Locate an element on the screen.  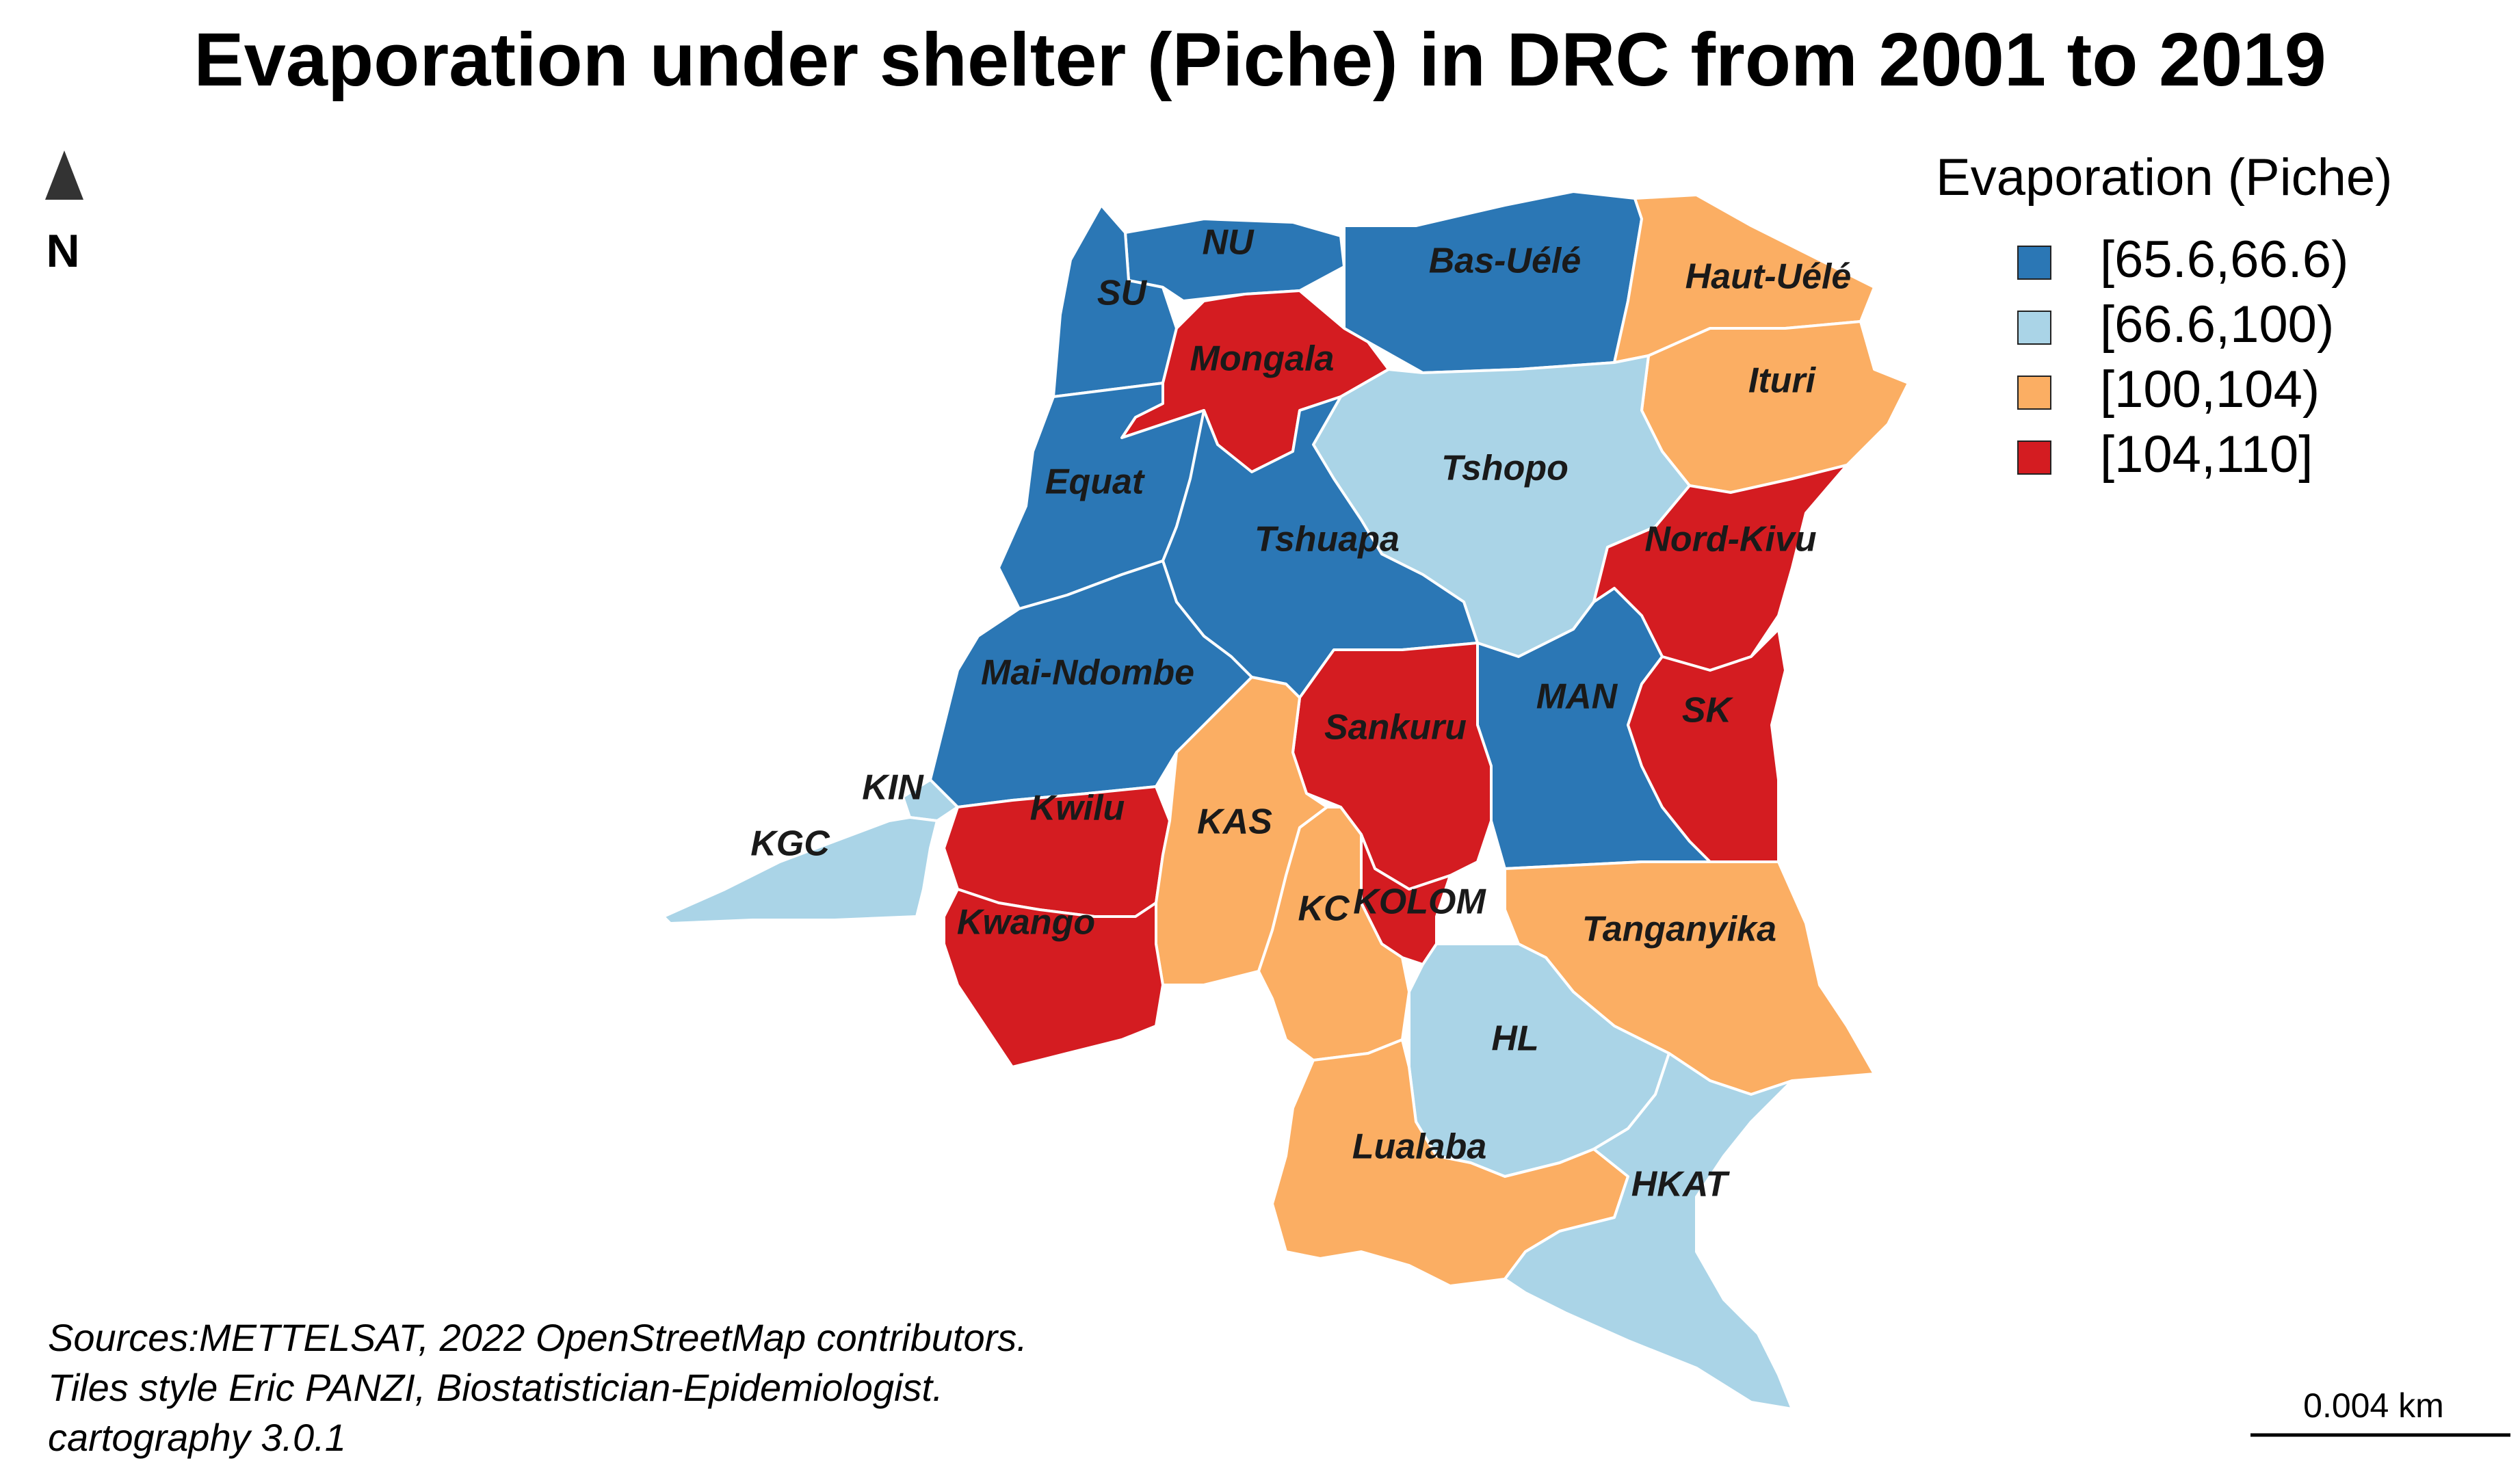
legend-label-1: [66.6,100) is located at coordinates (2217, 324).